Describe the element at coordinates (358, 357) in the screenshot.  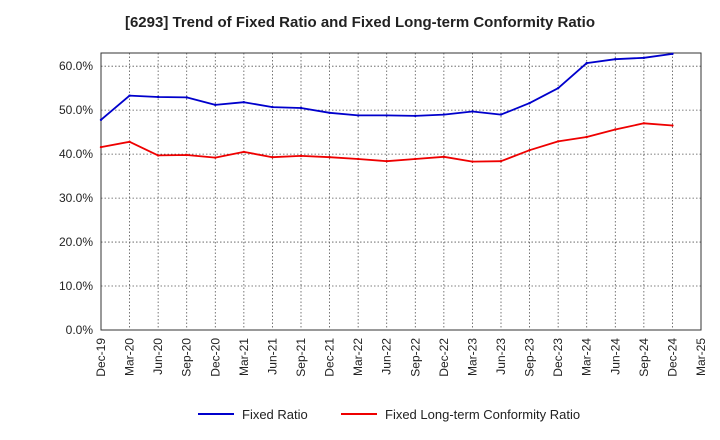
I see `x-tick-label: Mar-22` at that location.